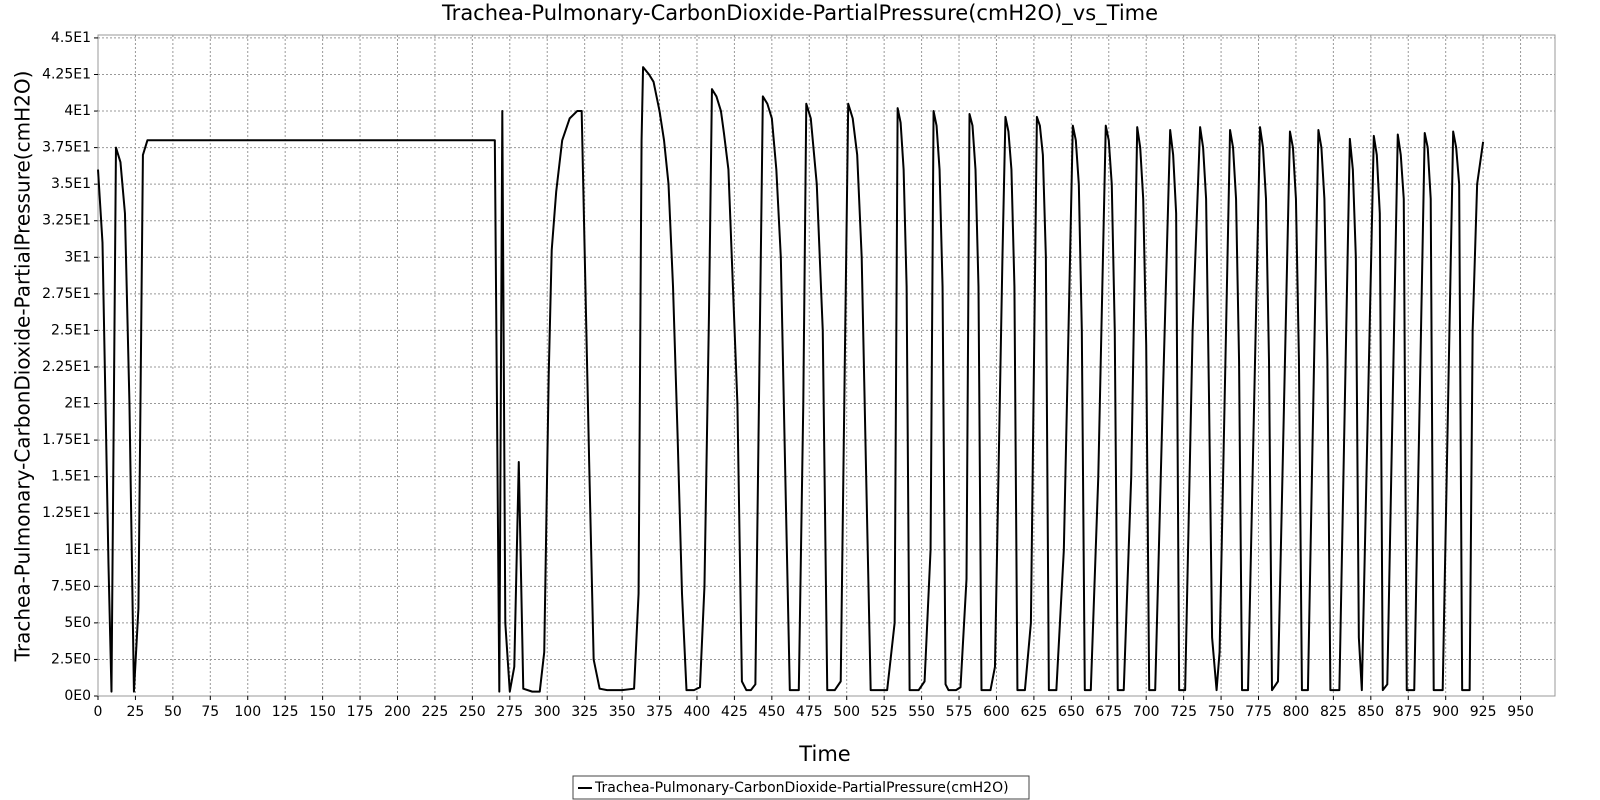 This screenshot has width=1600, height=800. Describe the element at coordinates (1108, 712) in the screenshot. I see `x-tick-label: 675` at that location.